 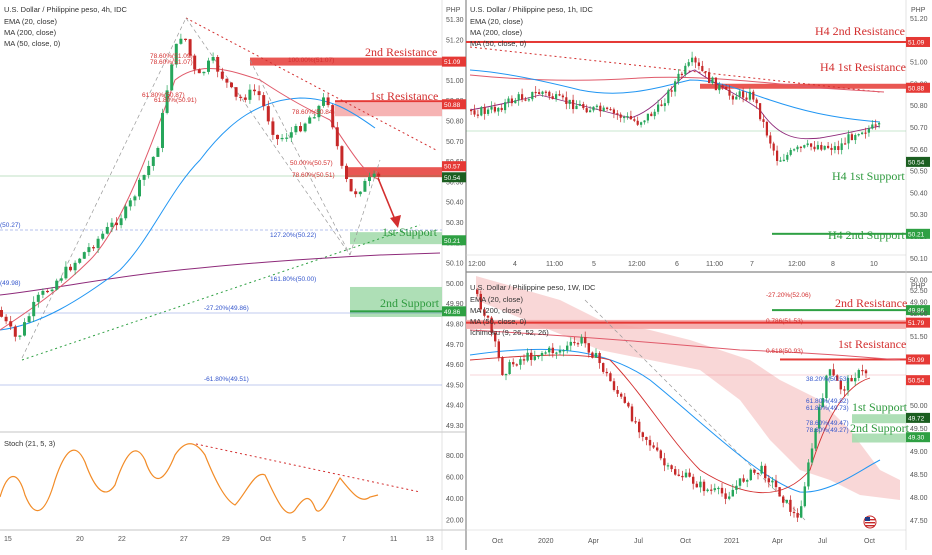 What do you see at coordinates (784, 351) in the screenshot?
I see `w1-fib-label-2: 0.618(50.93)` at bounding box center [784, 351].